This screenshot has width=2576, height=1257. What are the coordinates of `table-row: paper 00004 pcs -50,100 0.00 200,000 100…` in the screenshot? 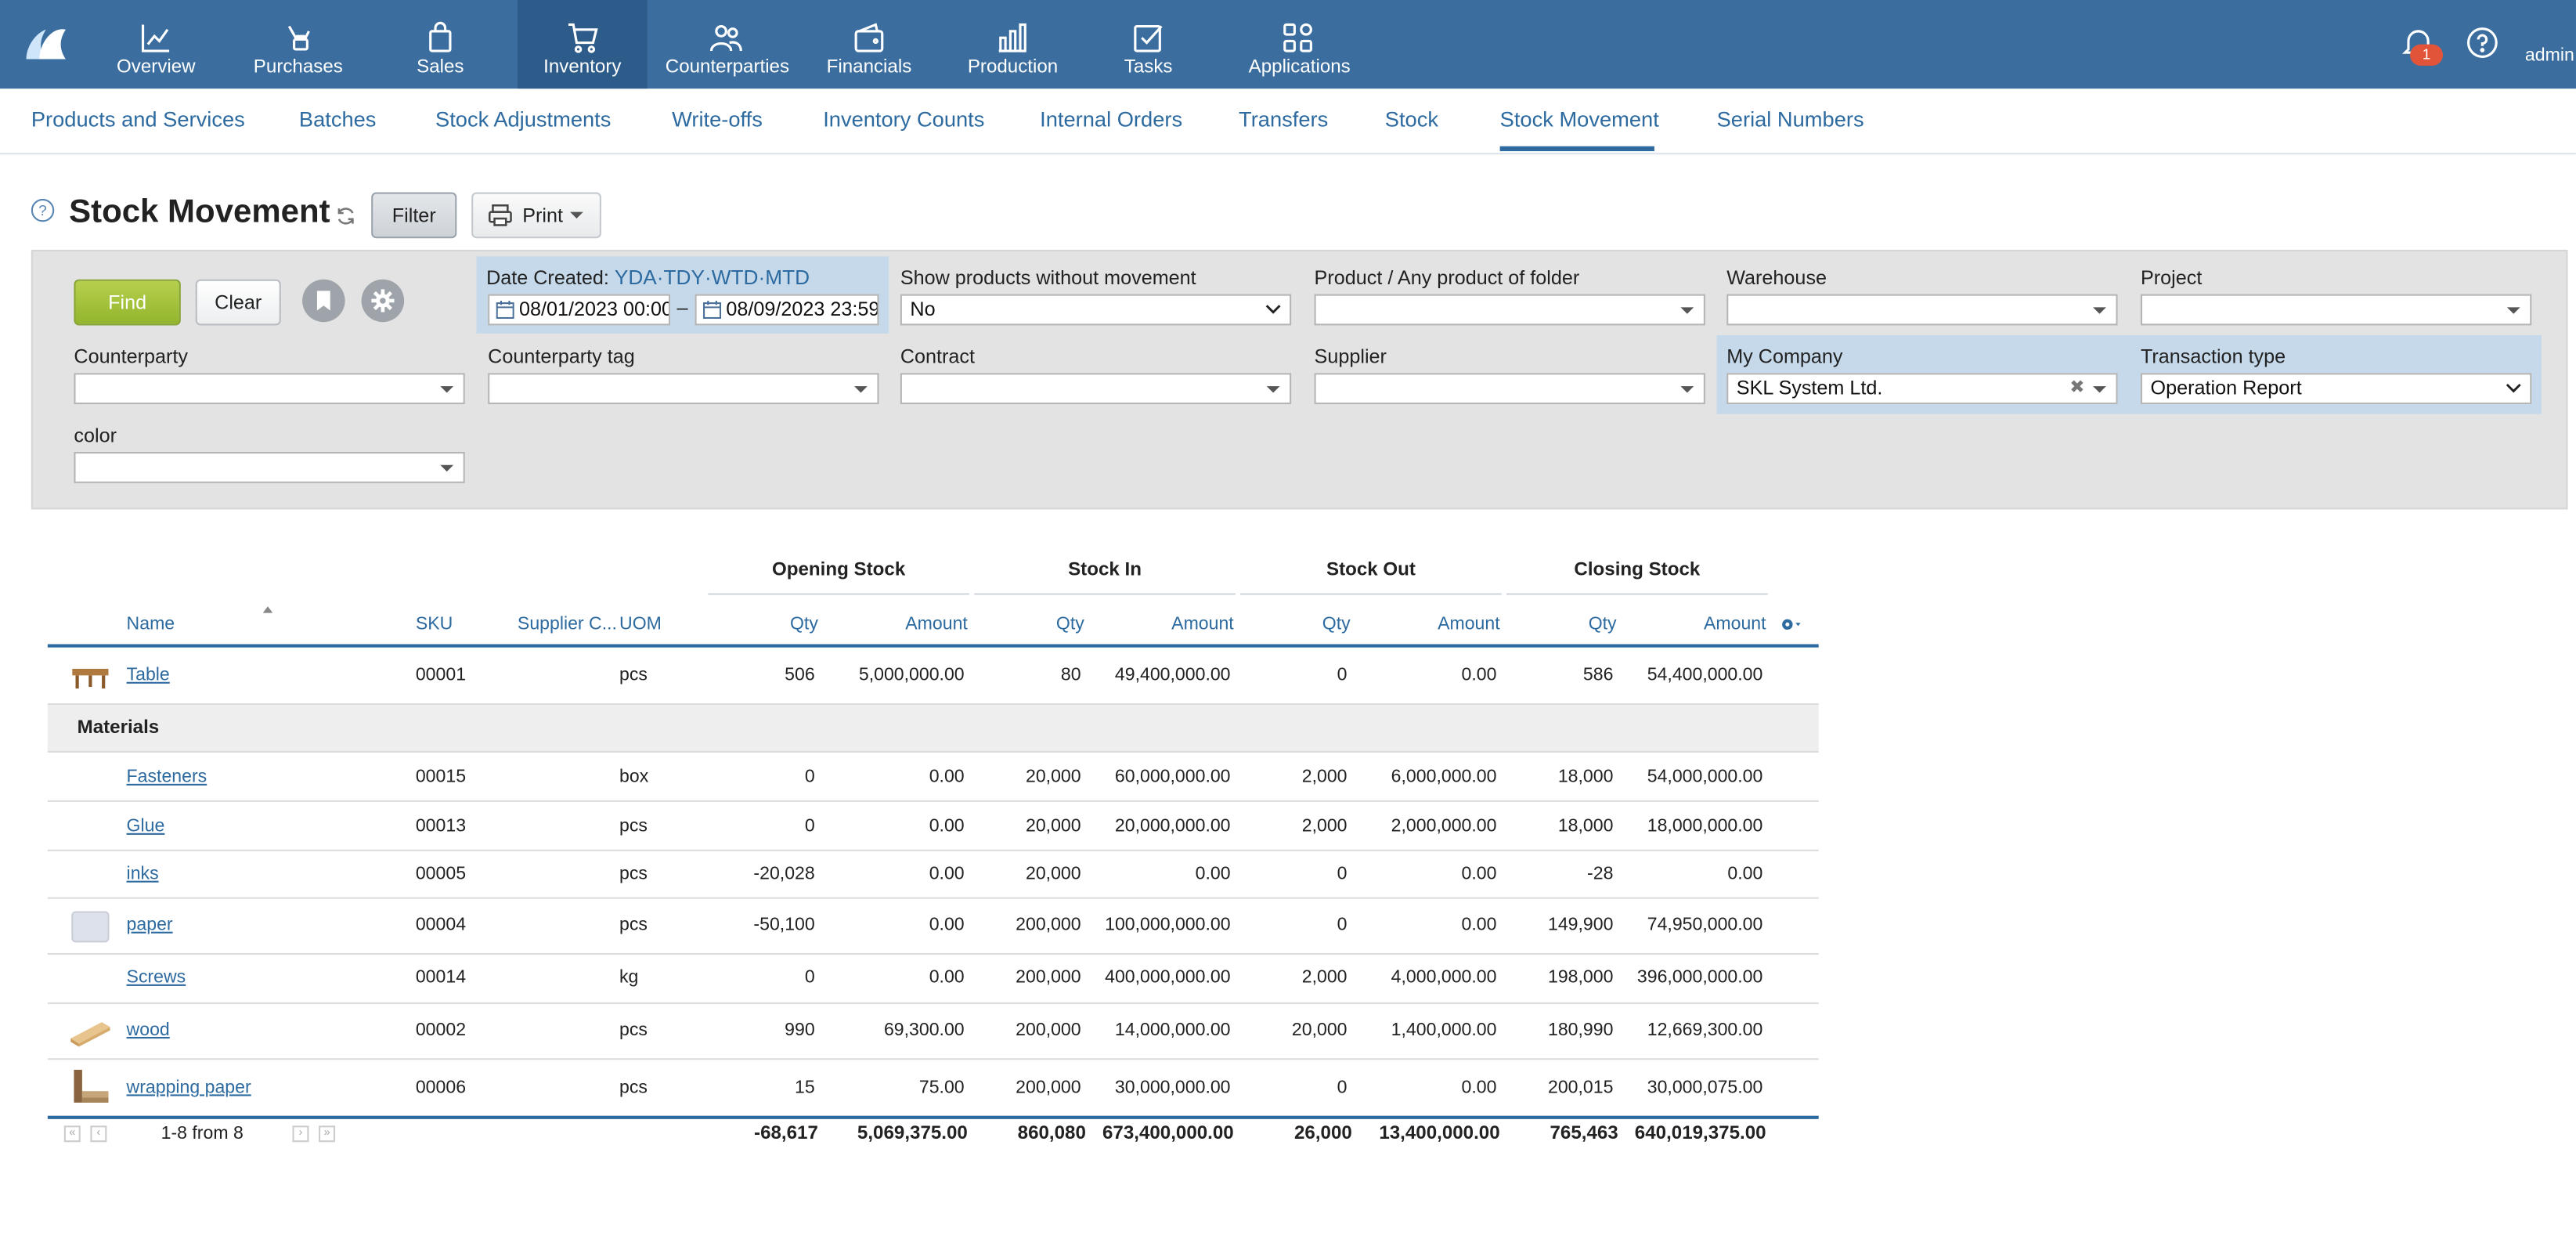 It's located at (933, 927).